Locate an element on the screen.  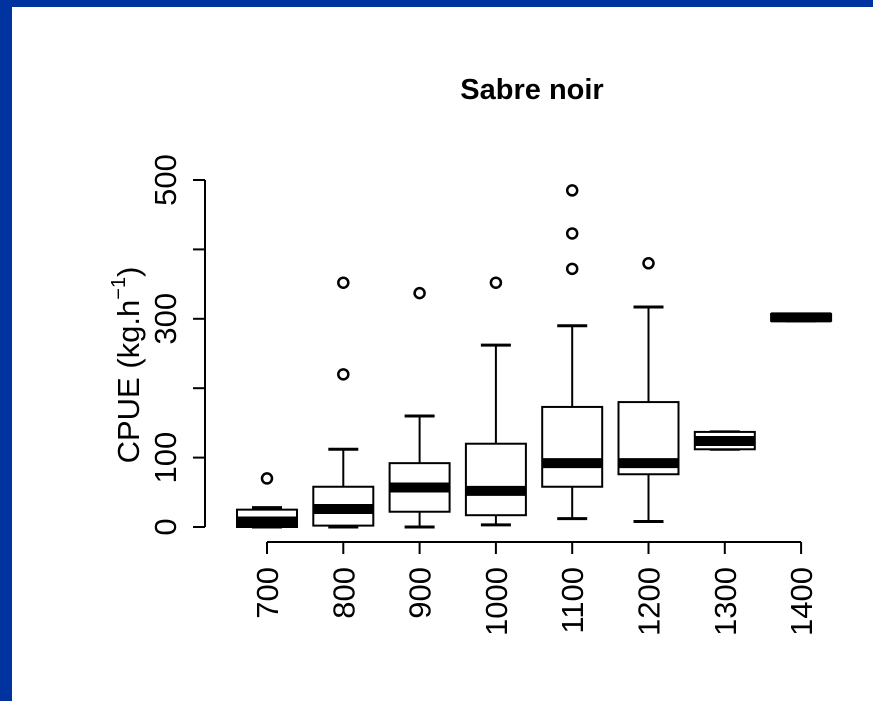
y-axis-label: CPUE (kg.h−1) is located at coordinates (127, 365).